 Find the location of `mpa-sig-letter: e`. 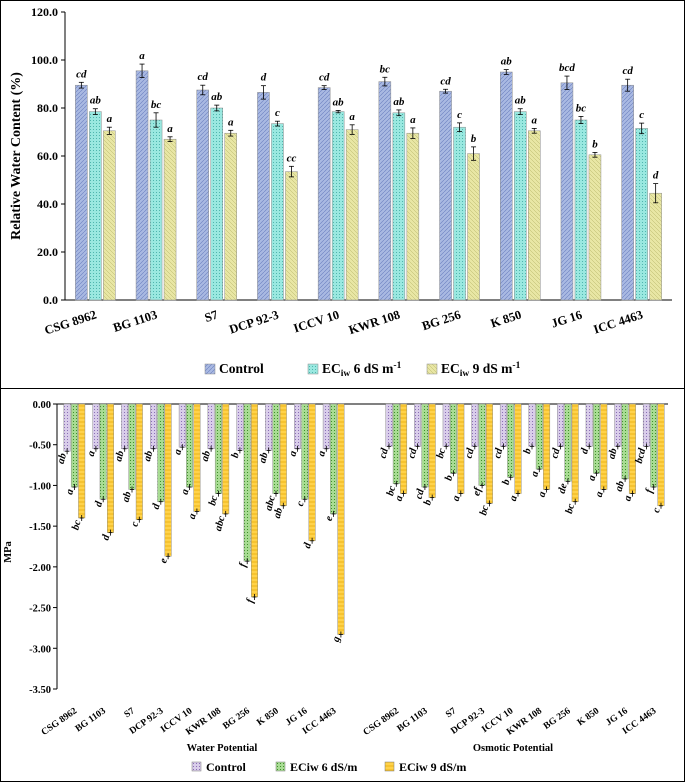

mpa-sig-letter: e is located at coordinates (164, 561).